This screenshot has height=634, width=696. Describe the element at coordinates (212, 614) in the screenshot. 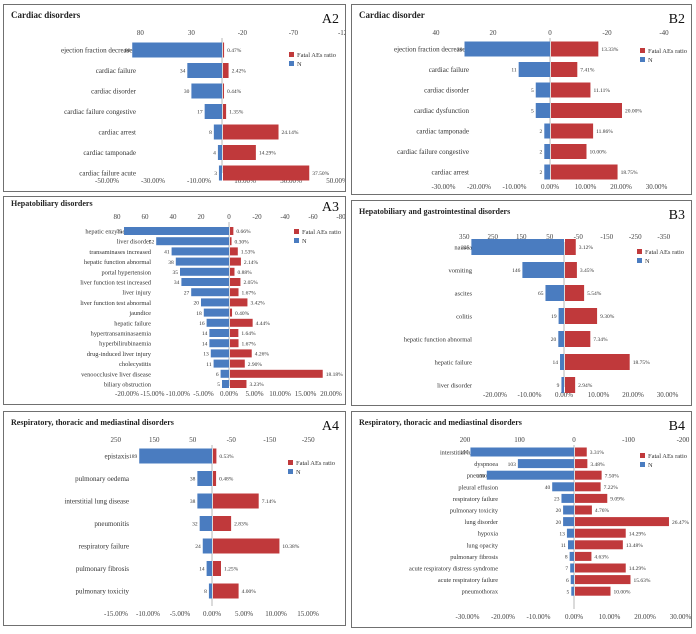

I see `bottom-axis-tick-label: 0.00%` at that location.